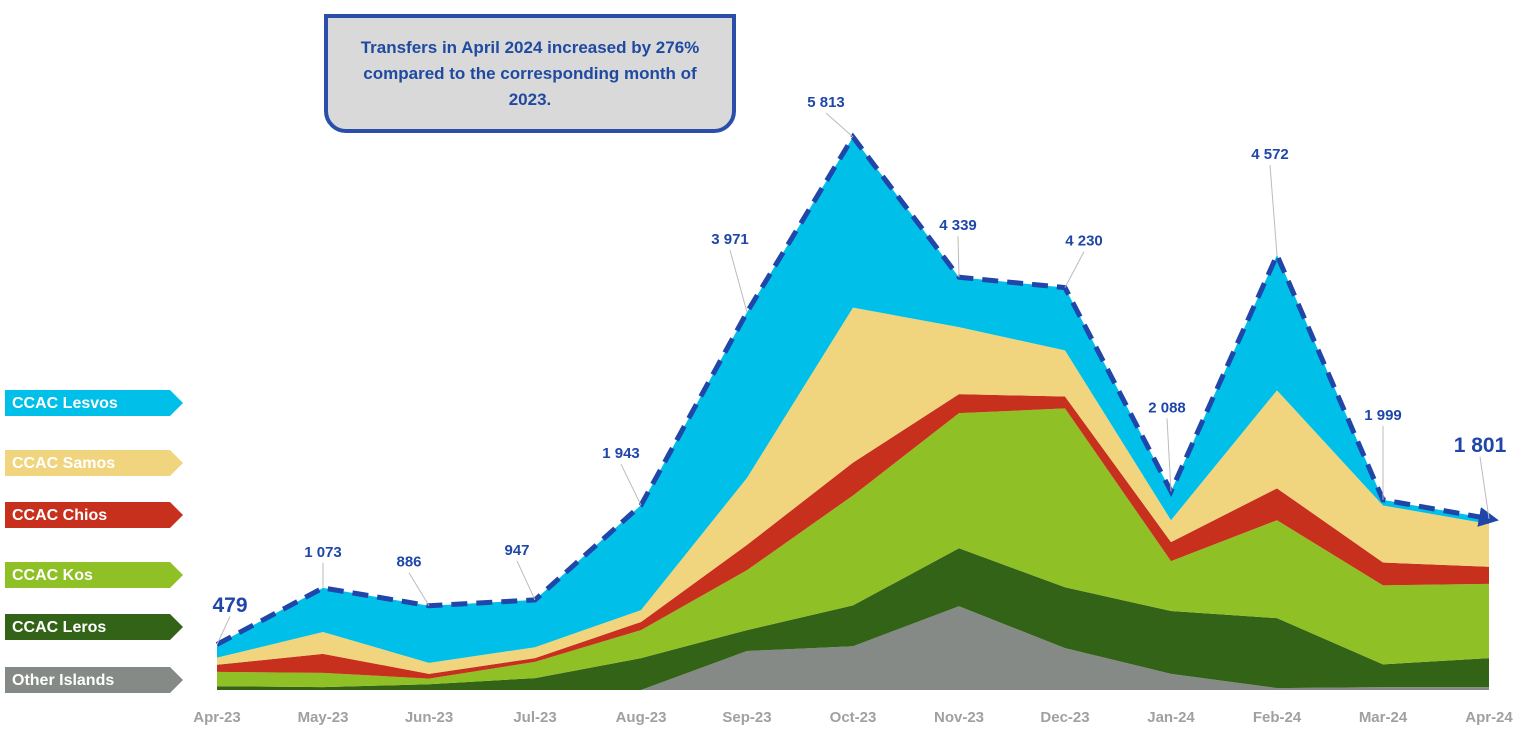 The height and width of the screenshot is (729, 1533). Describe the element at coordinates (63, 680) in the screenshot. I see `legend-label: Other Islands` at that location.